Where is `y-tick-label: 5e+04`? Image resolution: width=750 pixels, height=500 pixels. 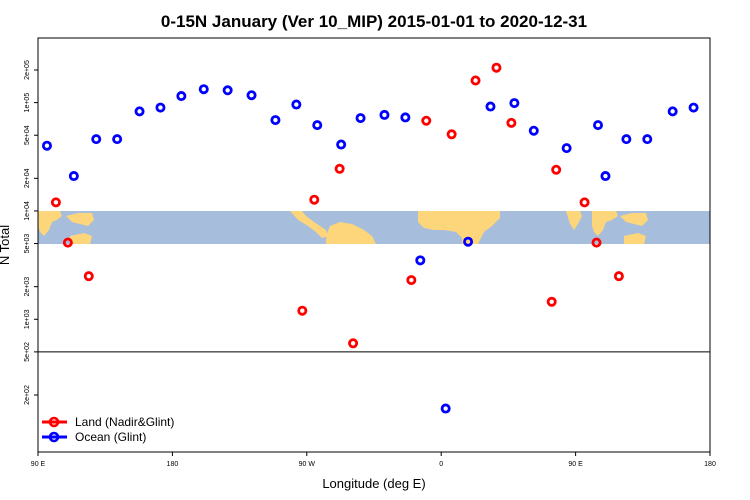 y-tick-label: 5e+04 is located at coordinates (27, 135).